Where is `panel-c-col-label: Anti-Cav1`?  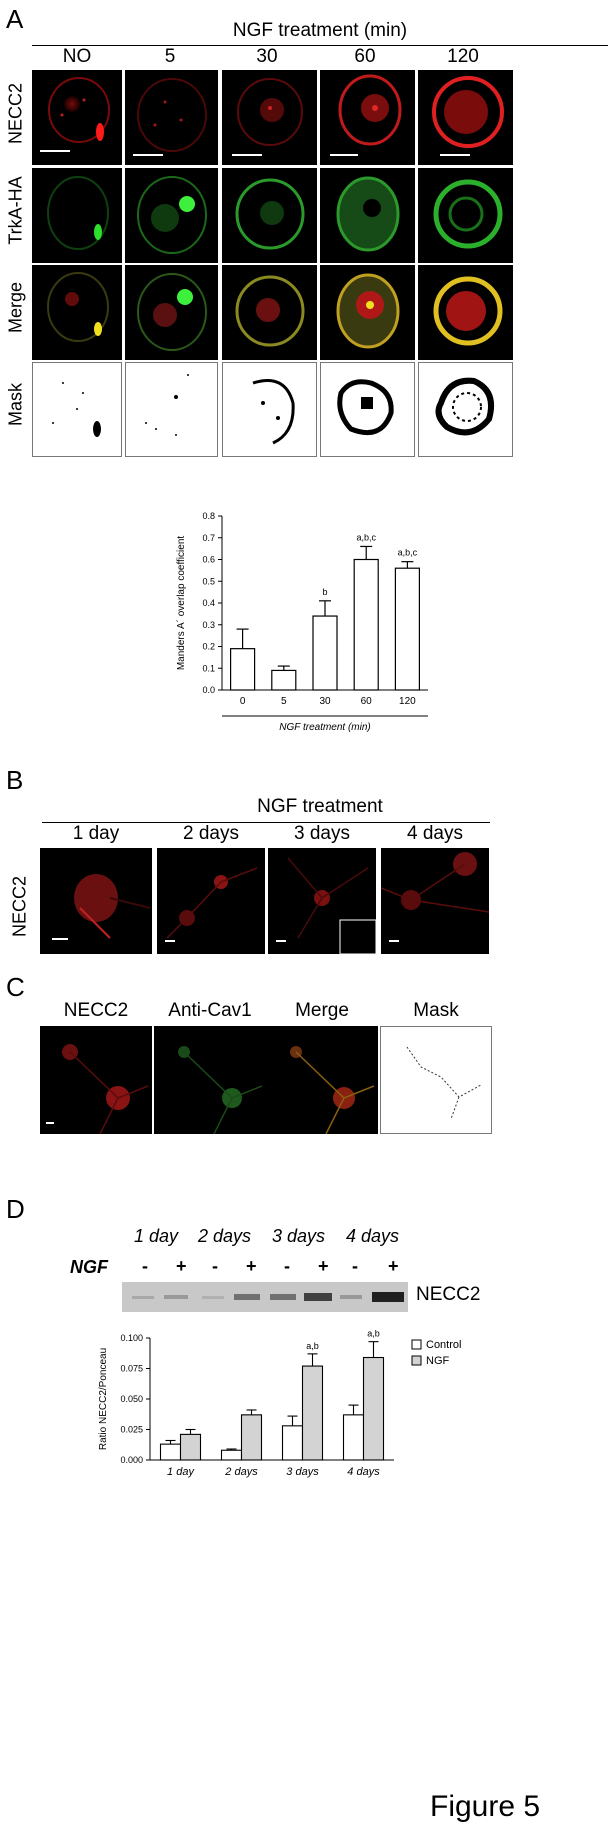
panel-c-col-label: Anti-Cav1 is located at coordinates (210, 1010).